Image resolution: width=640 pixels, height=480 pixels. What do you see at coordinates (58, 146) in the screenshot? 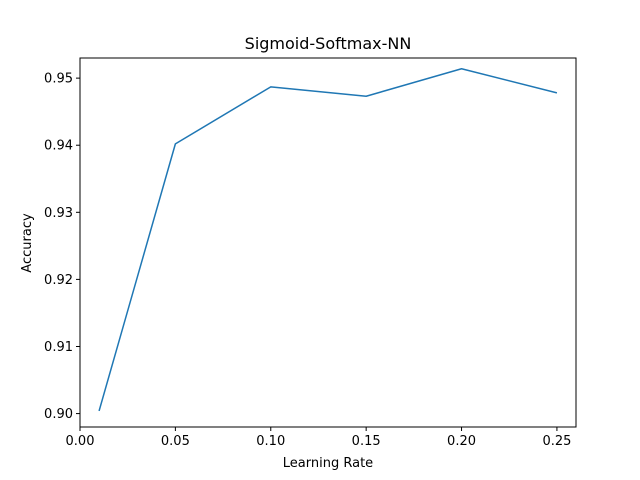
I see `y-tick-label: 0.94` at bounding box center [58, 146].